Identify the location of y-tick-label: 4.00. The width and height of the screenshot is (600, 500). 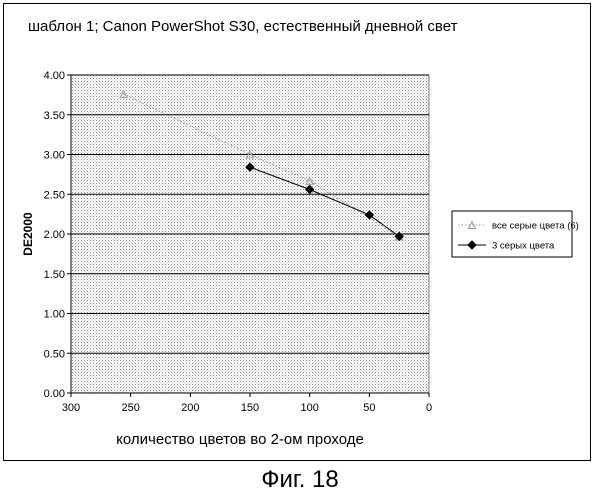
(54, 76).